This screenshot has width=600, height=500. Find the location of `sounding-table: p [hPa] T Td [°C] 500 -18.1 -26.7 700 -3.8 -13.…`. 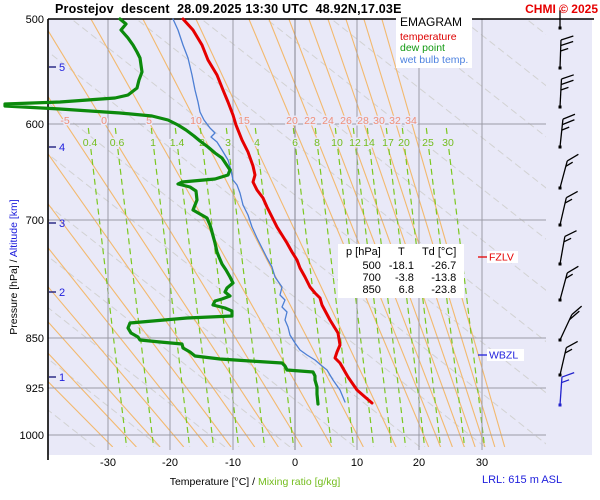

sounding-table: p [hPa] T Td [°C] 500 -18.1 -26.7 700 -3.8 -13.… is located at coordinates (401, 271).